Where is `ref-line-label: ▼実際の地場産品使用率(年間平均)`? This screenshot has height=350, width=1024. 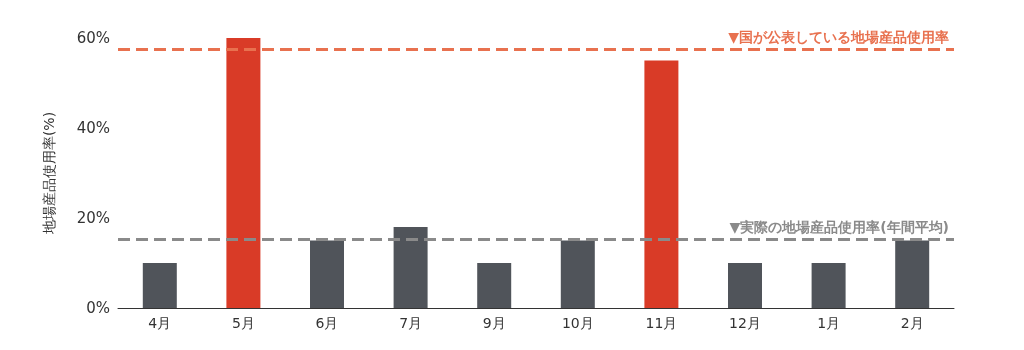 ref-line-label: ▼実際の地場産品使用率(年間平均) is located at coordinates (839, 227).